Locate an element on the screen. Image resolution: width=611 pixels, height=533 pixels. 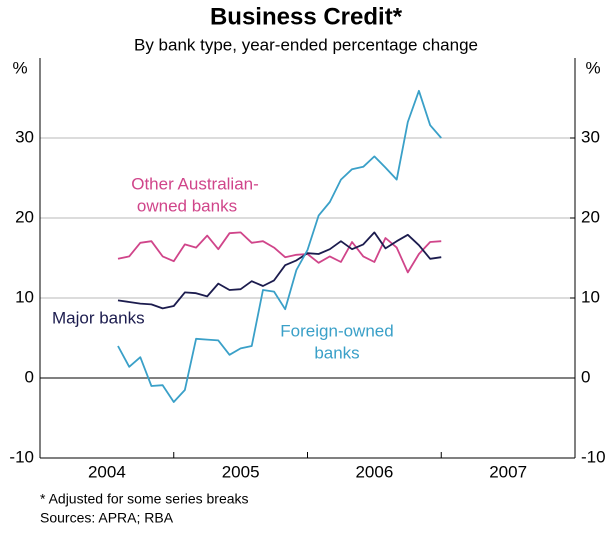
x-tick-label: 2006 is located at coordinates (374, 471).